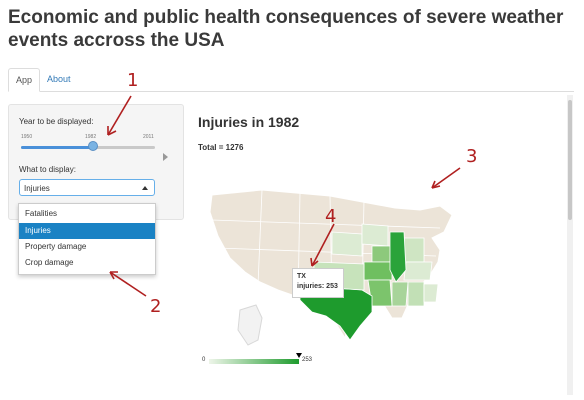  I want to click on slider-min-label: 1950, so click(27, 137).